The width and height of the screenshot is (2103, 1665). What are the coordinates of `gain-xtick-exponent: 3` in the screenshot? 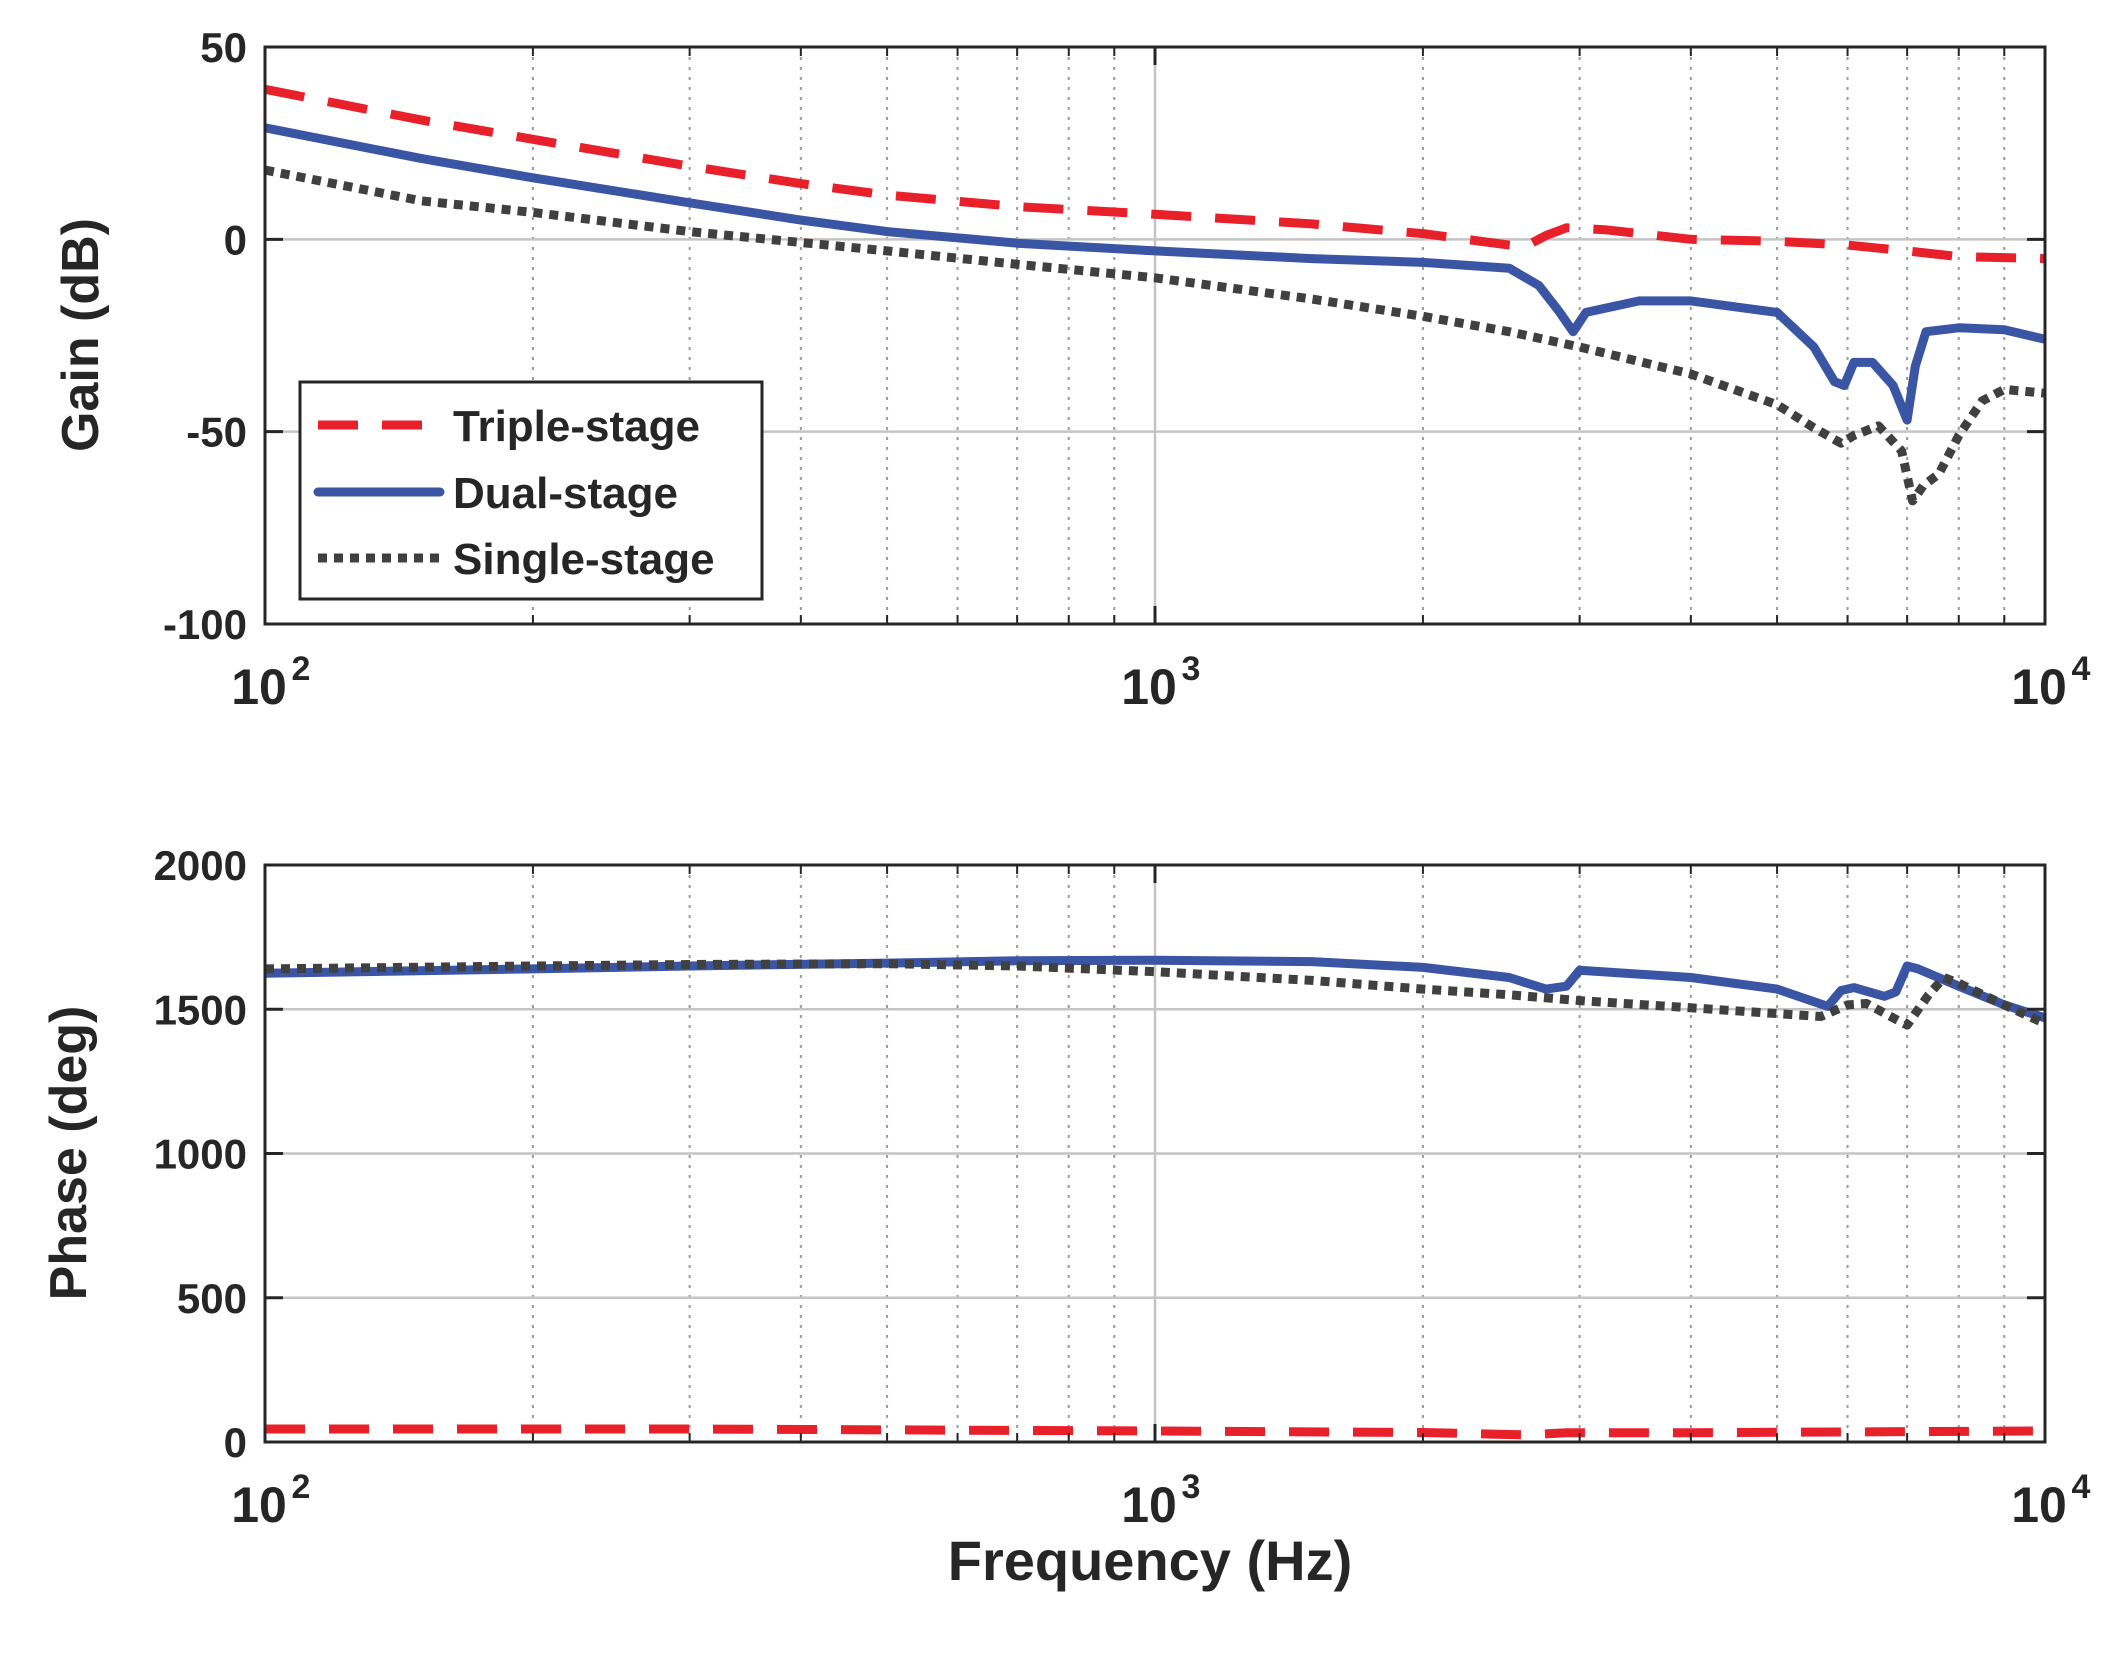 It's located at (1191, 669).